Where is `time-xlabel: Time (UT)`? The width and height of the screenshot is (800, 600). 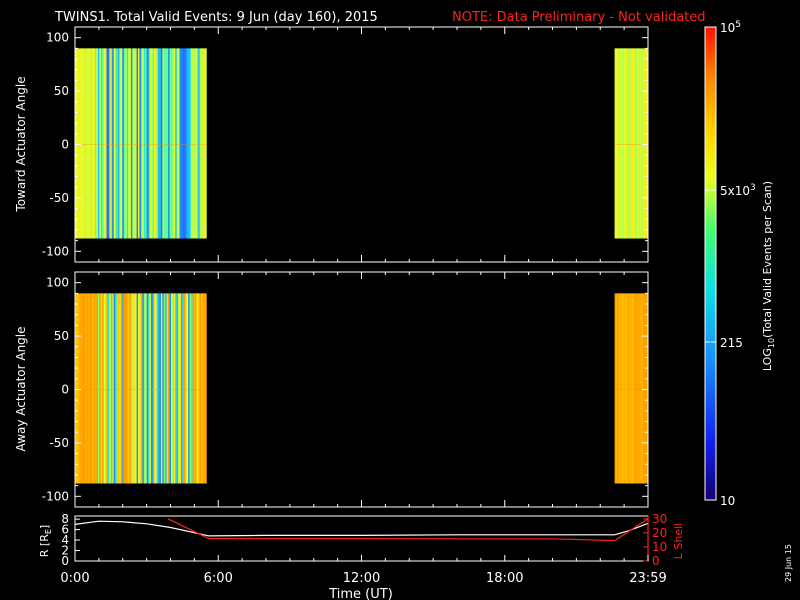
time-xlabel: Time (UT) is located at coordinates (360, 593).